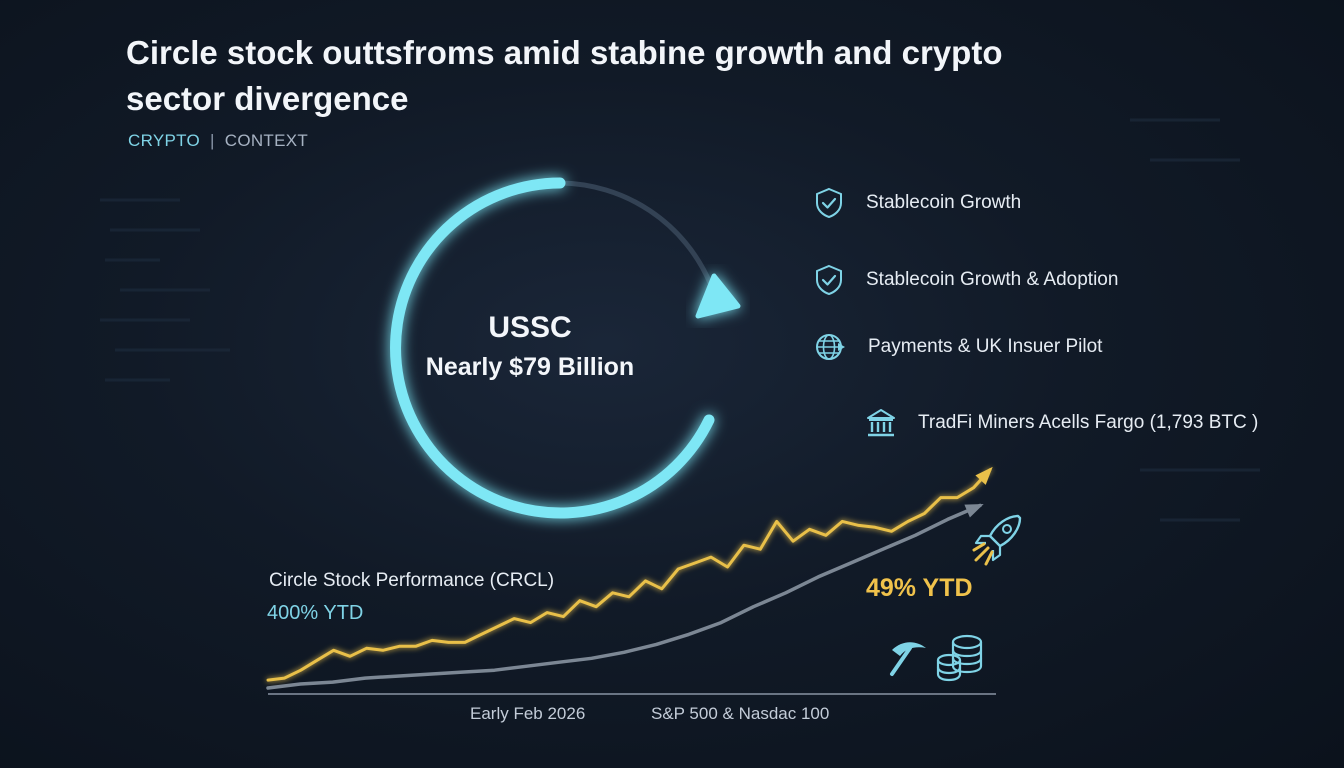 The width and height of the screenshot is (1344, 768). I want to click on x-tick-label: S&P 500 & Nasdac 100, so click(740, 713).